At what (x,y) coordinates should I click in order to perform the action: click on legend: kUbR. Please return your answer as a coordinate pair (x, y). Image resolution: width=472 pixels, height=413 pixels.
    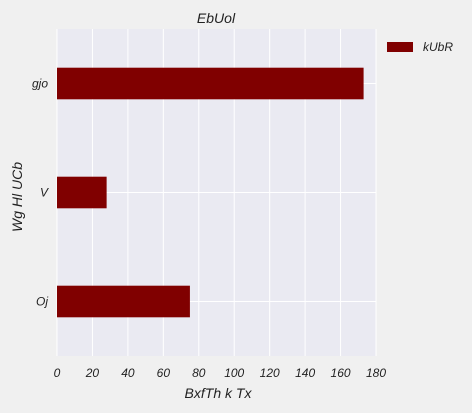
    Looking at the image, I should click on (420, 47).